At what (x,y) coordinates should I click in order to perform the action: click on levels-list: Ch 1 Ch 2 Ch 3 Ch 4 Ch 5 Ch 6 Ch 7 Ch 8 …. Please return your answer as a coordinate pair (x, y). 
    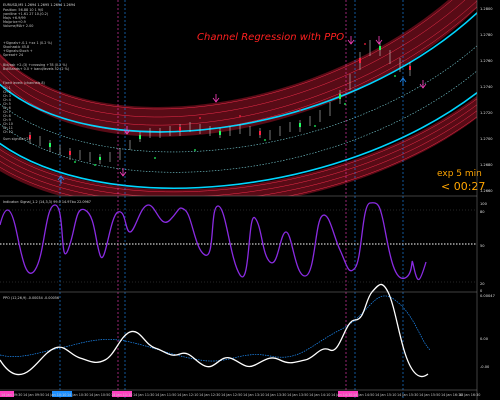
    Looking at the image, I should click on (8, 110).